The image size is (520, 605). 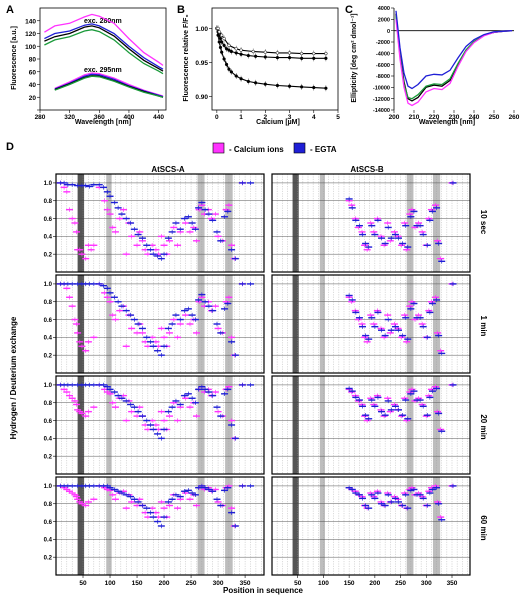 I want to click on panel-a-ytick-label: 80, so click(x=33, y=60).